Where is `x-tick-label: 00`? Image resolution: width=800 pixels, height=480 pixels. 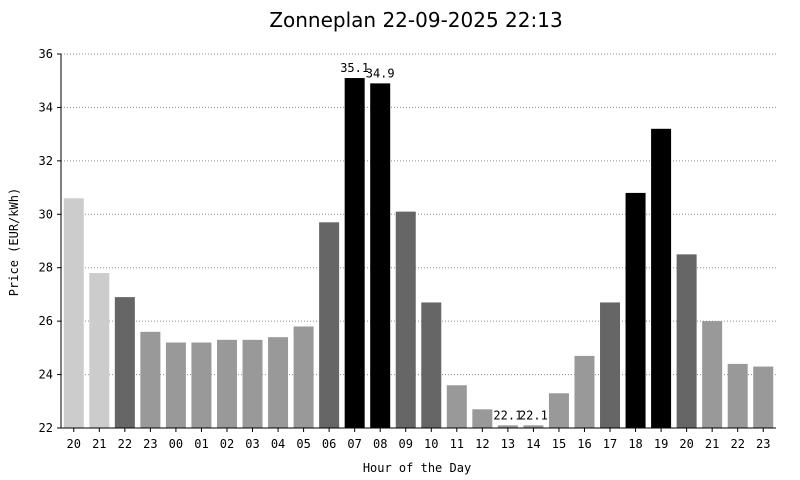
x-tick-label: 00 is located at coordinates (176, 444).